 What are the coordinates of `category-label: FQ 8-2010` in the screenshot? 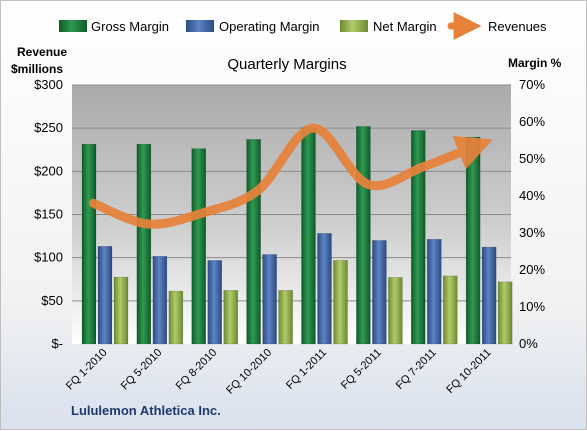 It's located at (197, 370).